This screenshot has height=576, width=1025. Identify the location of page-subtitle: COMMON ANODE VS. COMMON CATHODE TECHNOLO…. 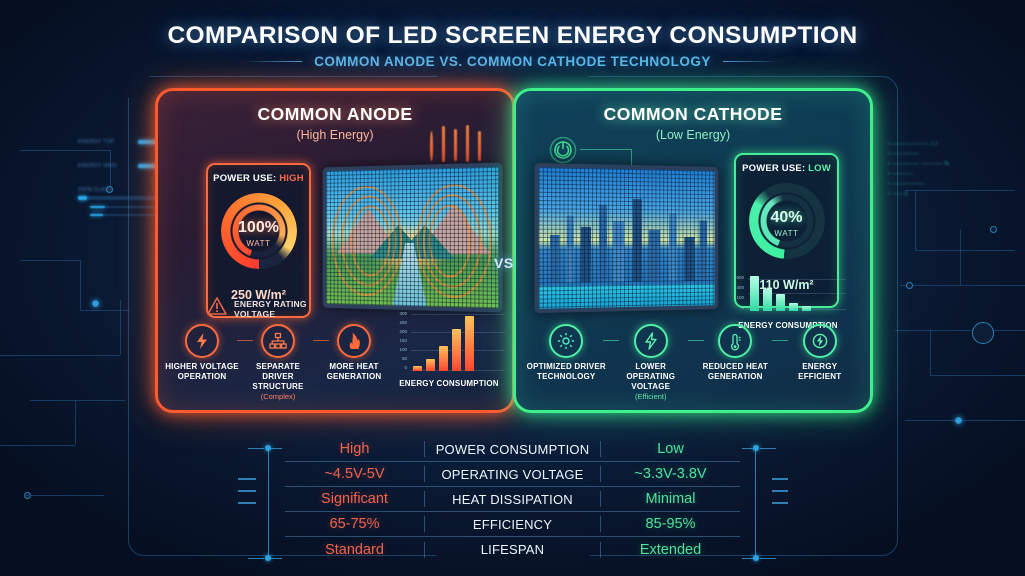
(512, 61).